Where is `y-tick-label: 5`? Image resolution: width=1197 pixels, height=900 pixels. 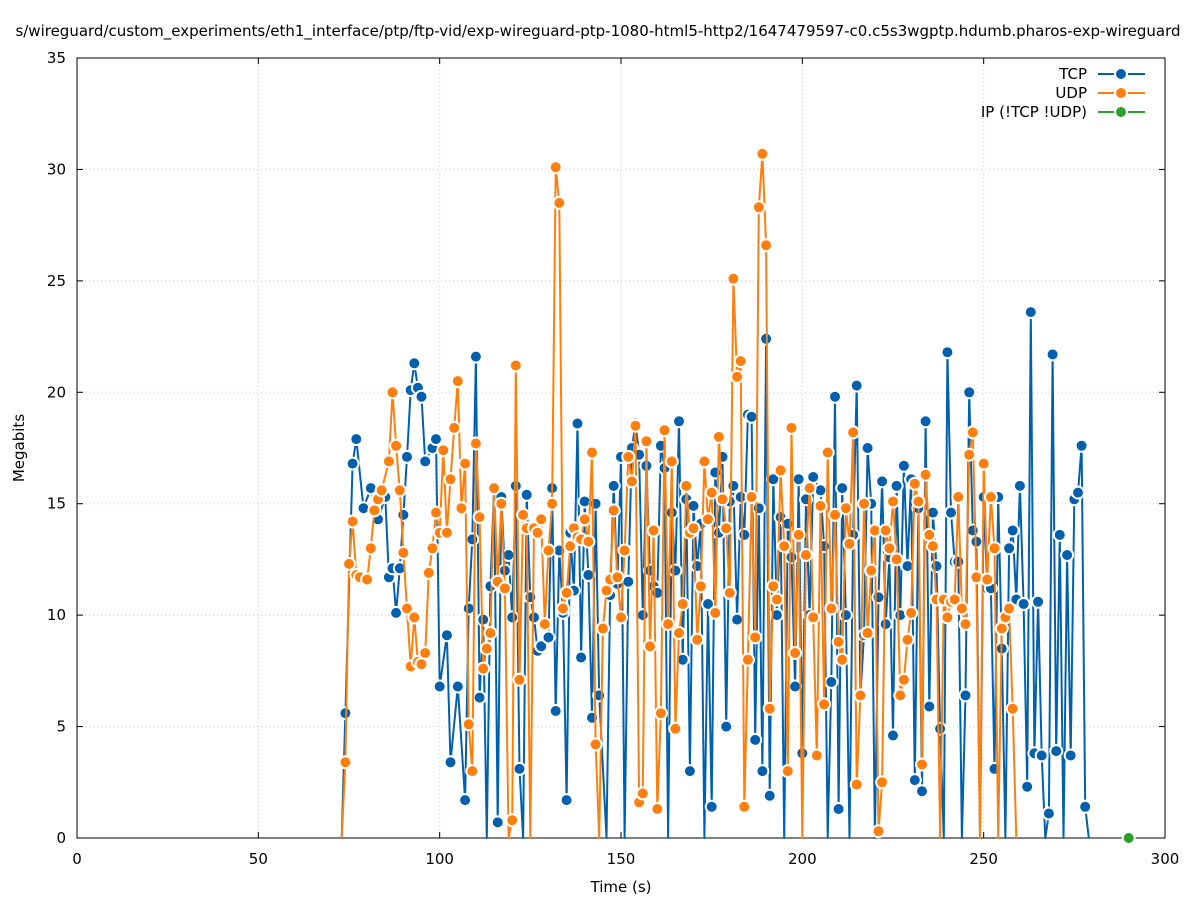
y-tick-label: 5 is located at coordinates (61, 727).